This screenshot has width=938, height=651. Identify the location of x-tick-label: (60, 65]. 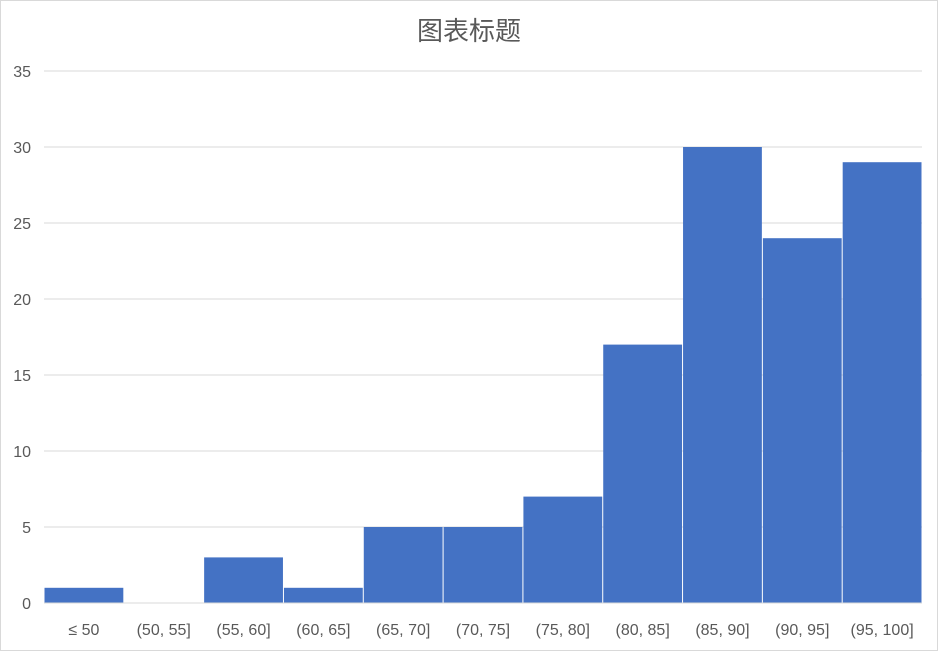
(323, 630).